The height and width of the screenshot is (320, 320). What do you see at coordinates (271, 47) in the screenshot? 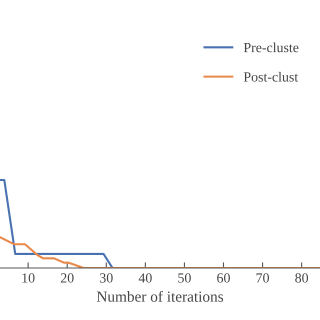
I see `legend-label: Pre-cluste` at bounding box center [271, 47].